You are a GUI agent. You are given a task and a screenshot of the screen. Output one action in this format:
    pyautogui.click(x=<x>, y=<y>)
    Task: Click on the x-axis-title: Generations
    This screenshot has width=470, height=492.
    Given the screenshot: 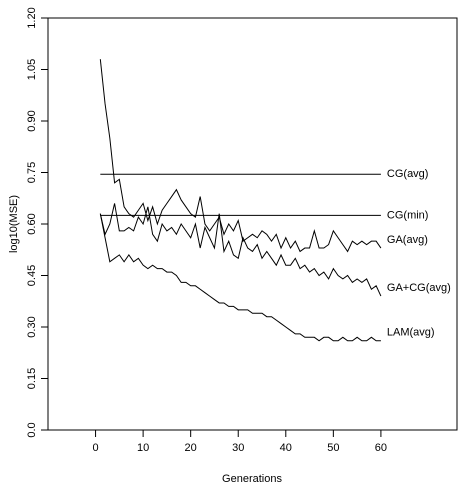 What is the action you would take?
    pyautogui.click(x=252, y=479)
    